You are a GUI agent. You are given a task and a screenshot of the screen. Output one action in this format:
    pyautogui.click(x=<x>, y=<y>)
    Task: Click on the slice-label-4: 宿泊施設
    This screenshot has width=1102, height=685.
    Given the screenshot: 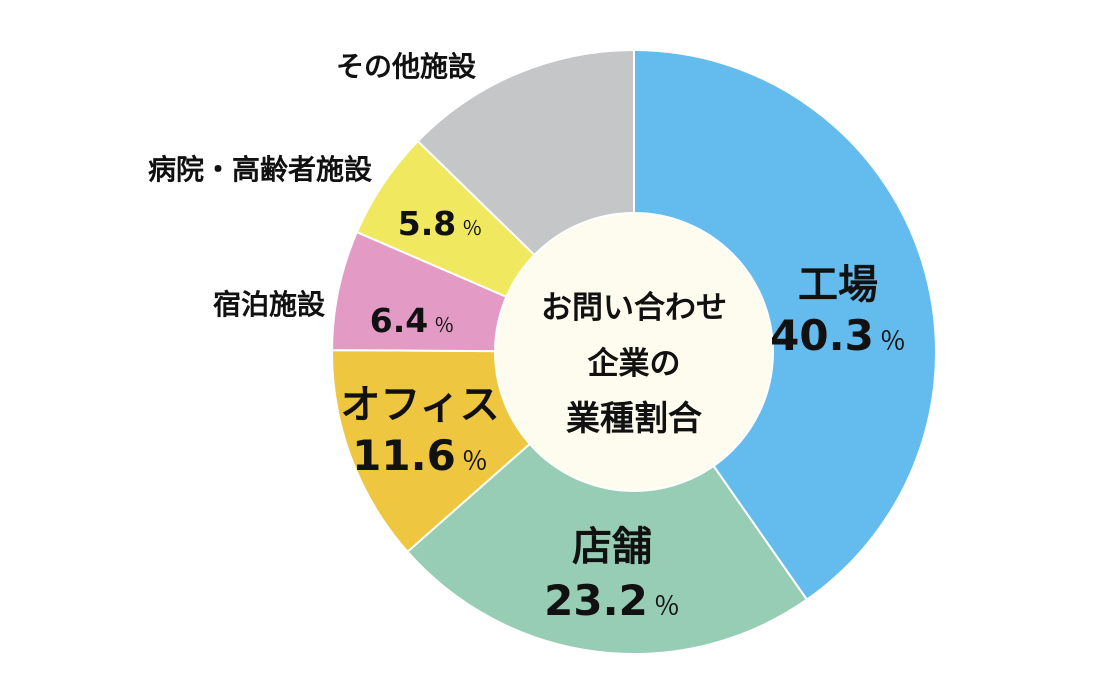 What is the action you would take?
    pyautogui.click(x=269, y=304)
    